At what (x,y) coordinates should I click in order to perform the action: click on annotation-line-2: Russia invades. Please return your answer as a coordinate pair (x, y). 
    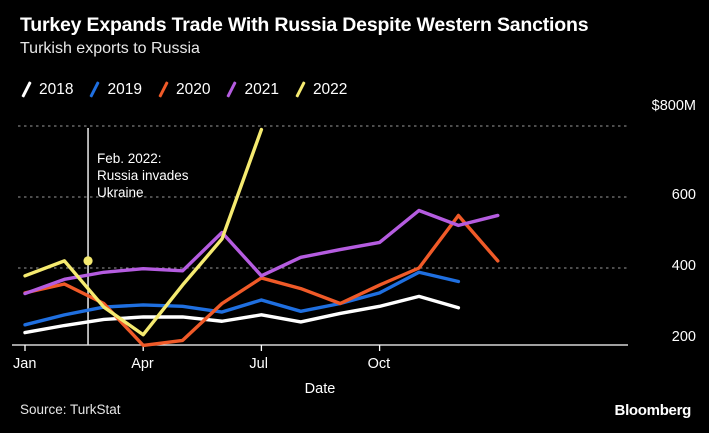
    Looking at the image, I should click on (143, 175).